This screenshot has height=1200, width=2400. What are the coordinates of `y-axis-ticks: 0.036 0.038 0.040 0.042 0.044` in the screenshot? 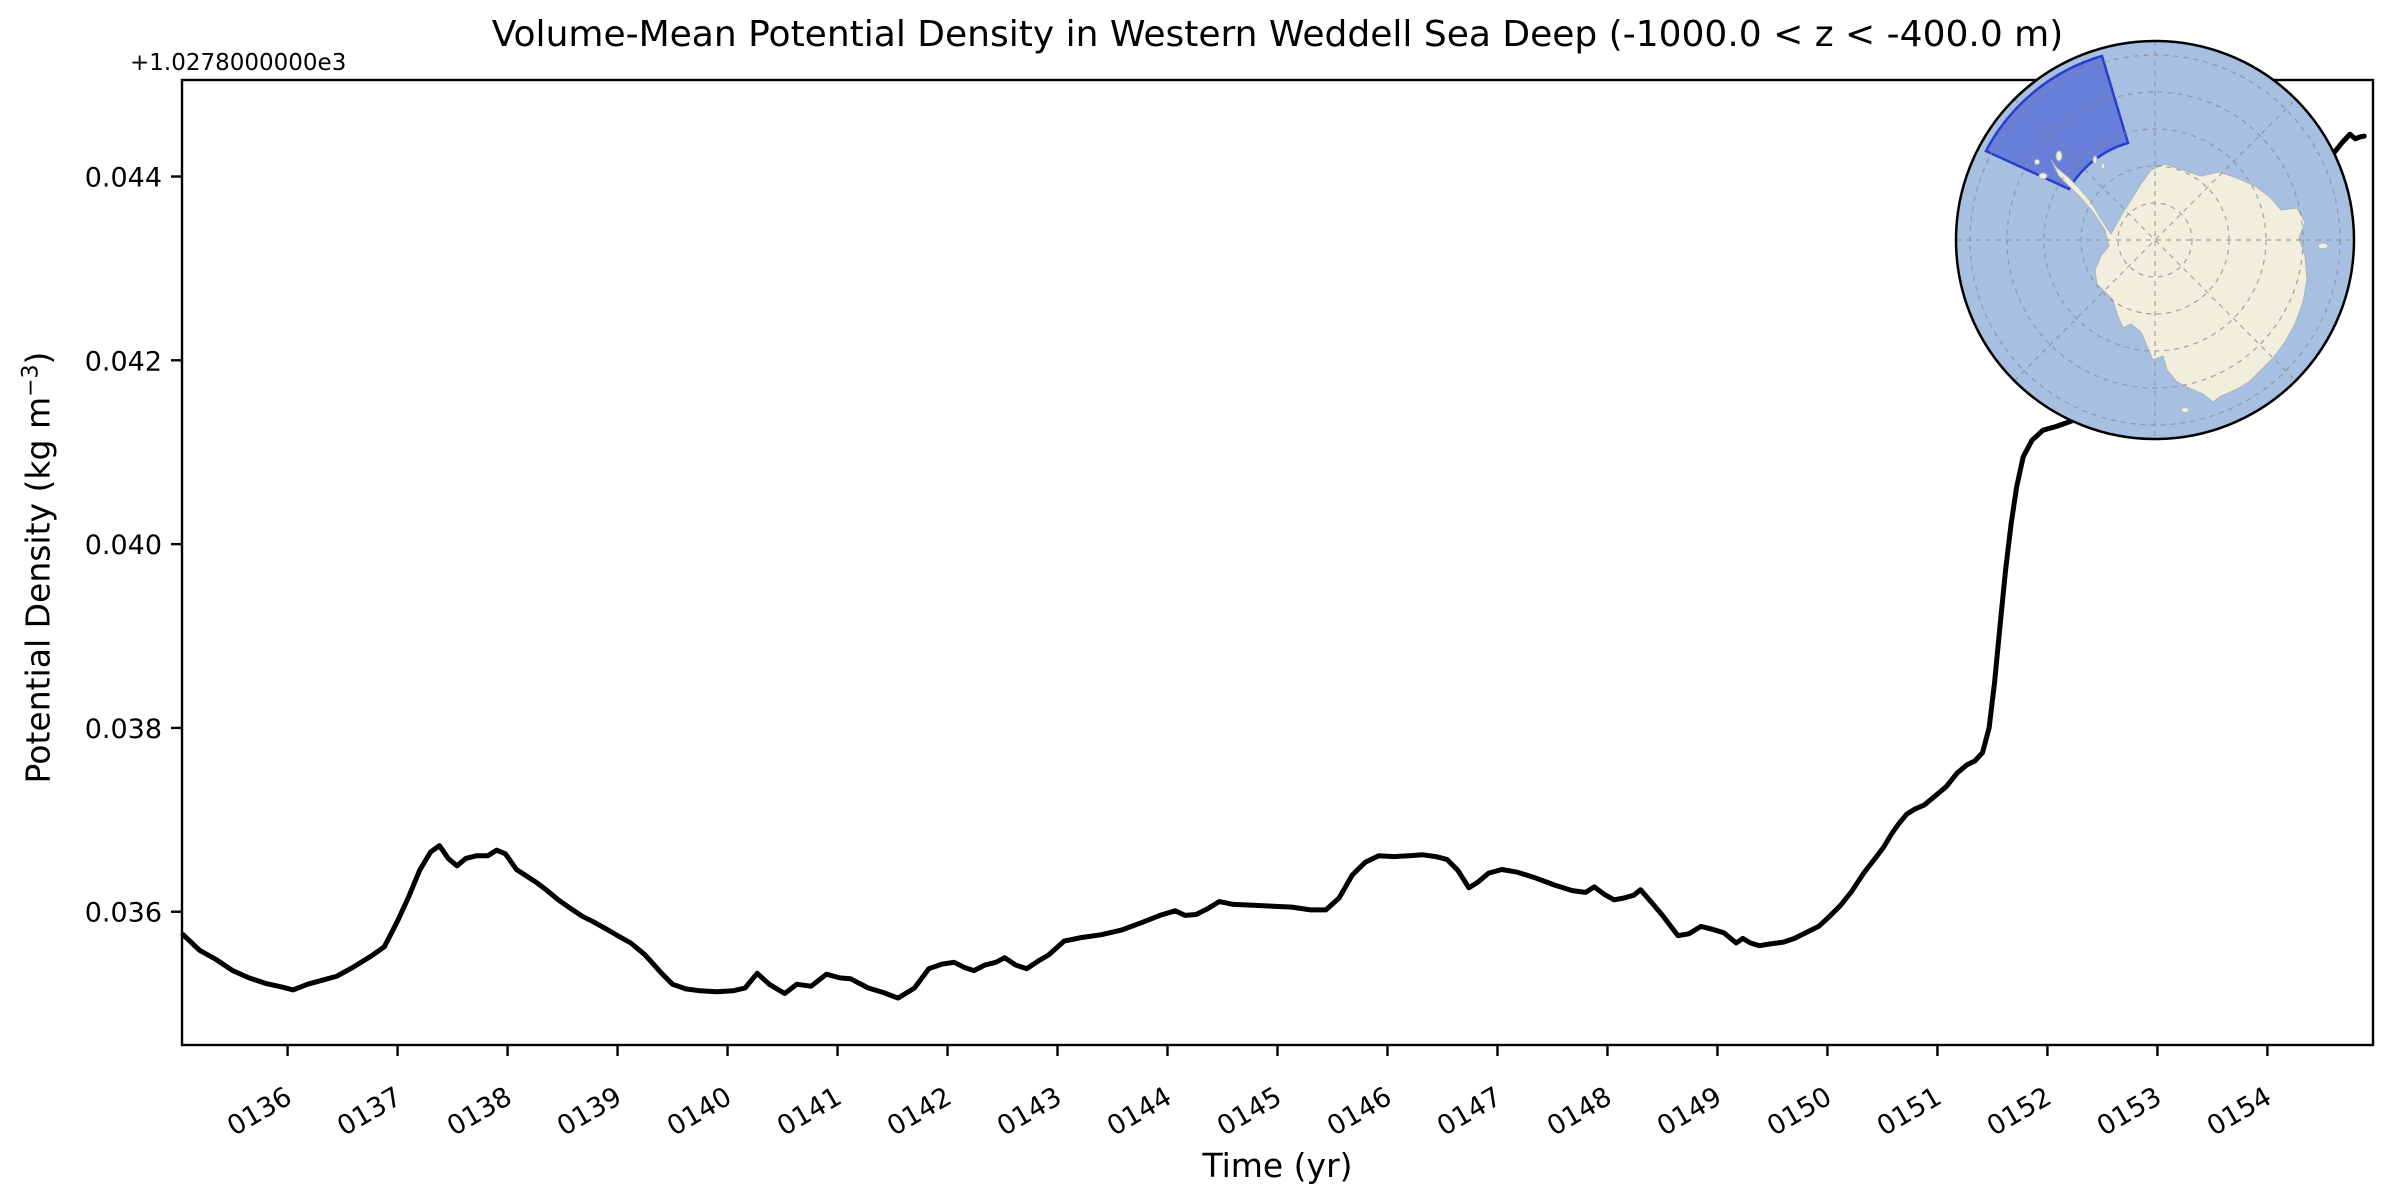 It's located at (133, 546).